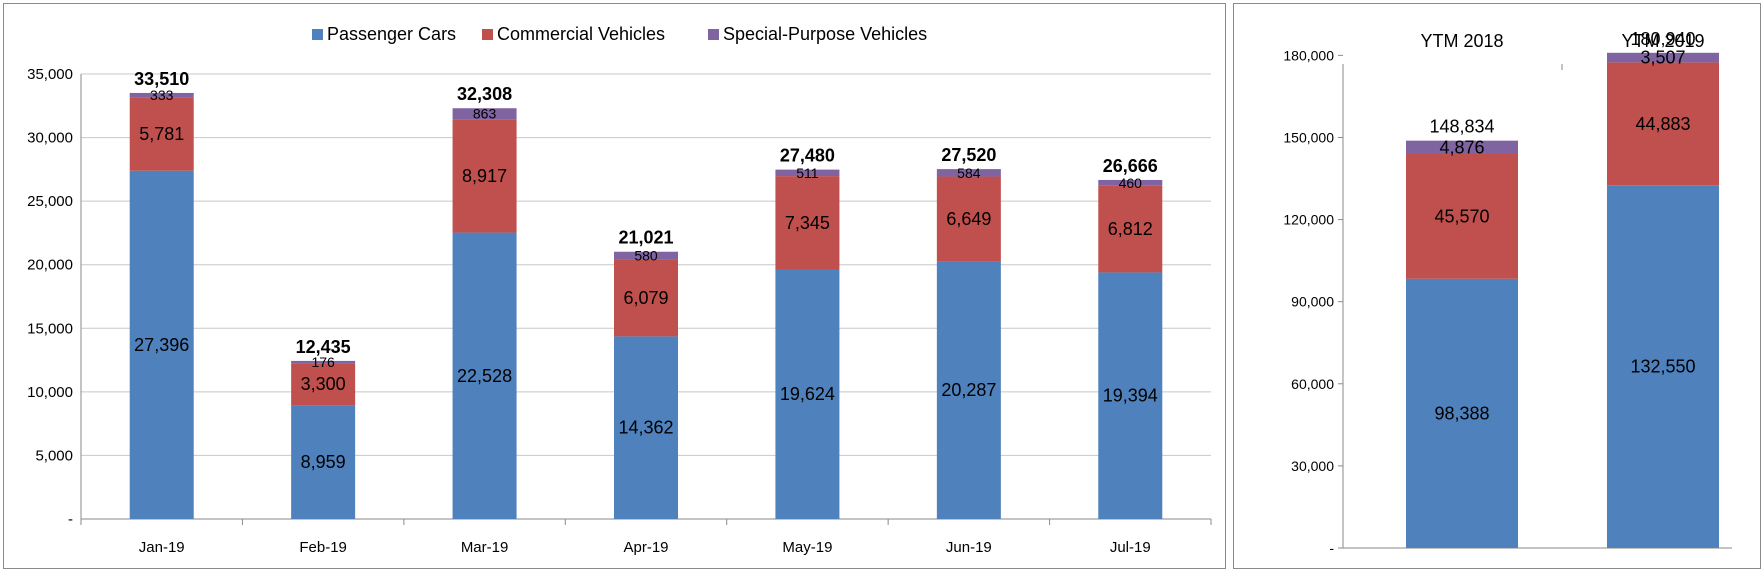  Describe the element at coordinates (645, 547) in the screenshot. I see `x-tick-label: Apr-19` at that location.